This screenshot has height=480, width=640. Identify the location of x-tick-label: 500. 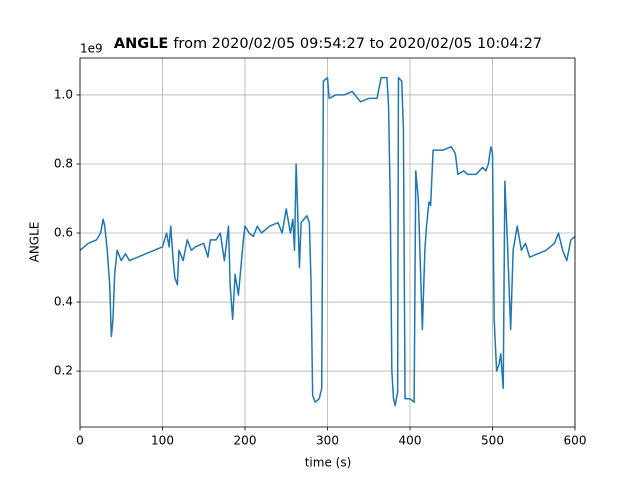
(492, 441).